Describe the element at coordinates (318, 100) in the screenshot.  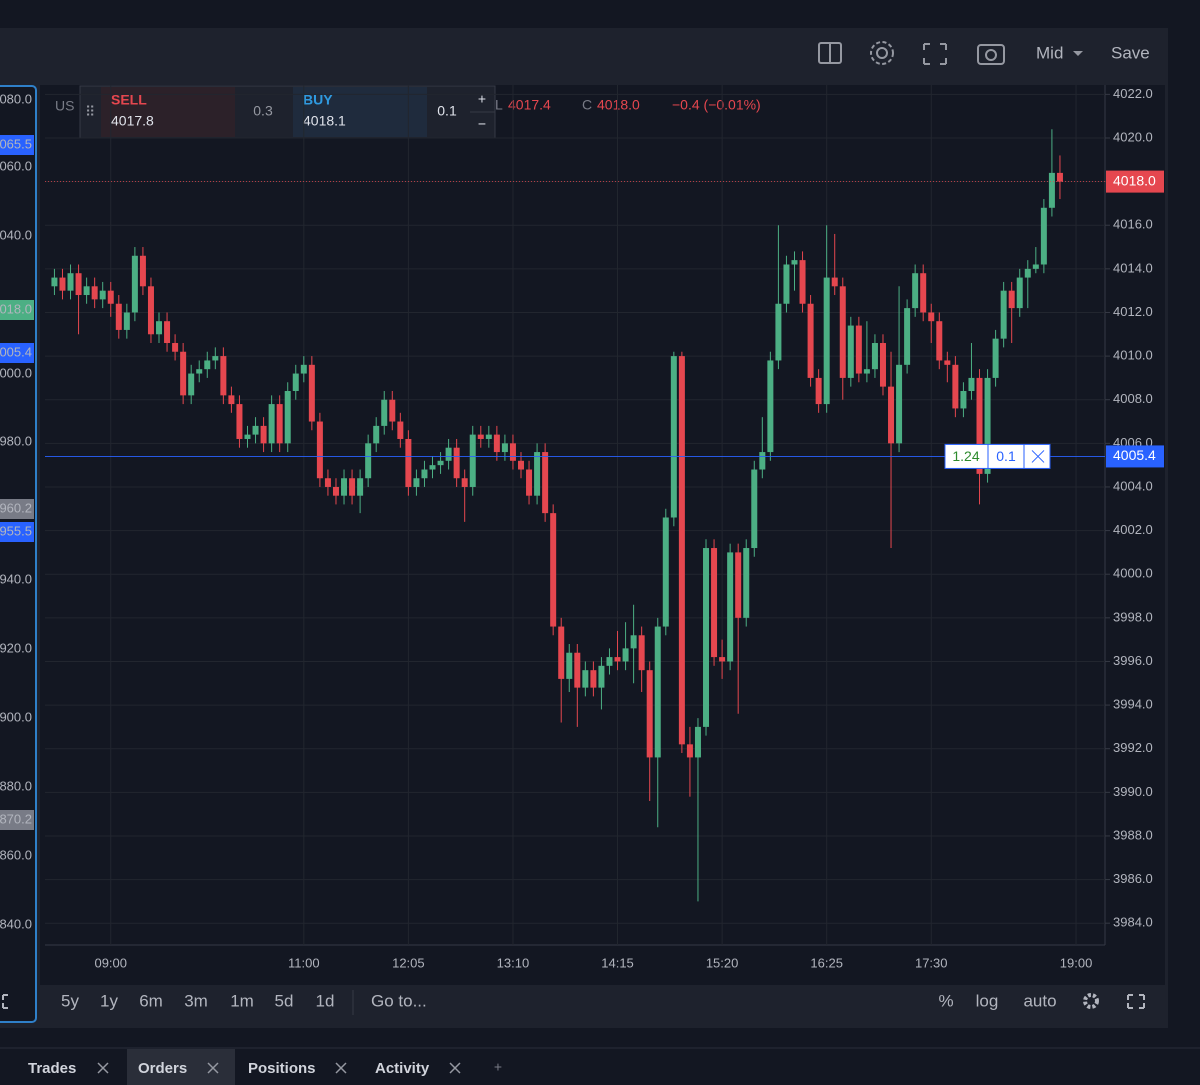
I see `buy-label: BUY` at that location.